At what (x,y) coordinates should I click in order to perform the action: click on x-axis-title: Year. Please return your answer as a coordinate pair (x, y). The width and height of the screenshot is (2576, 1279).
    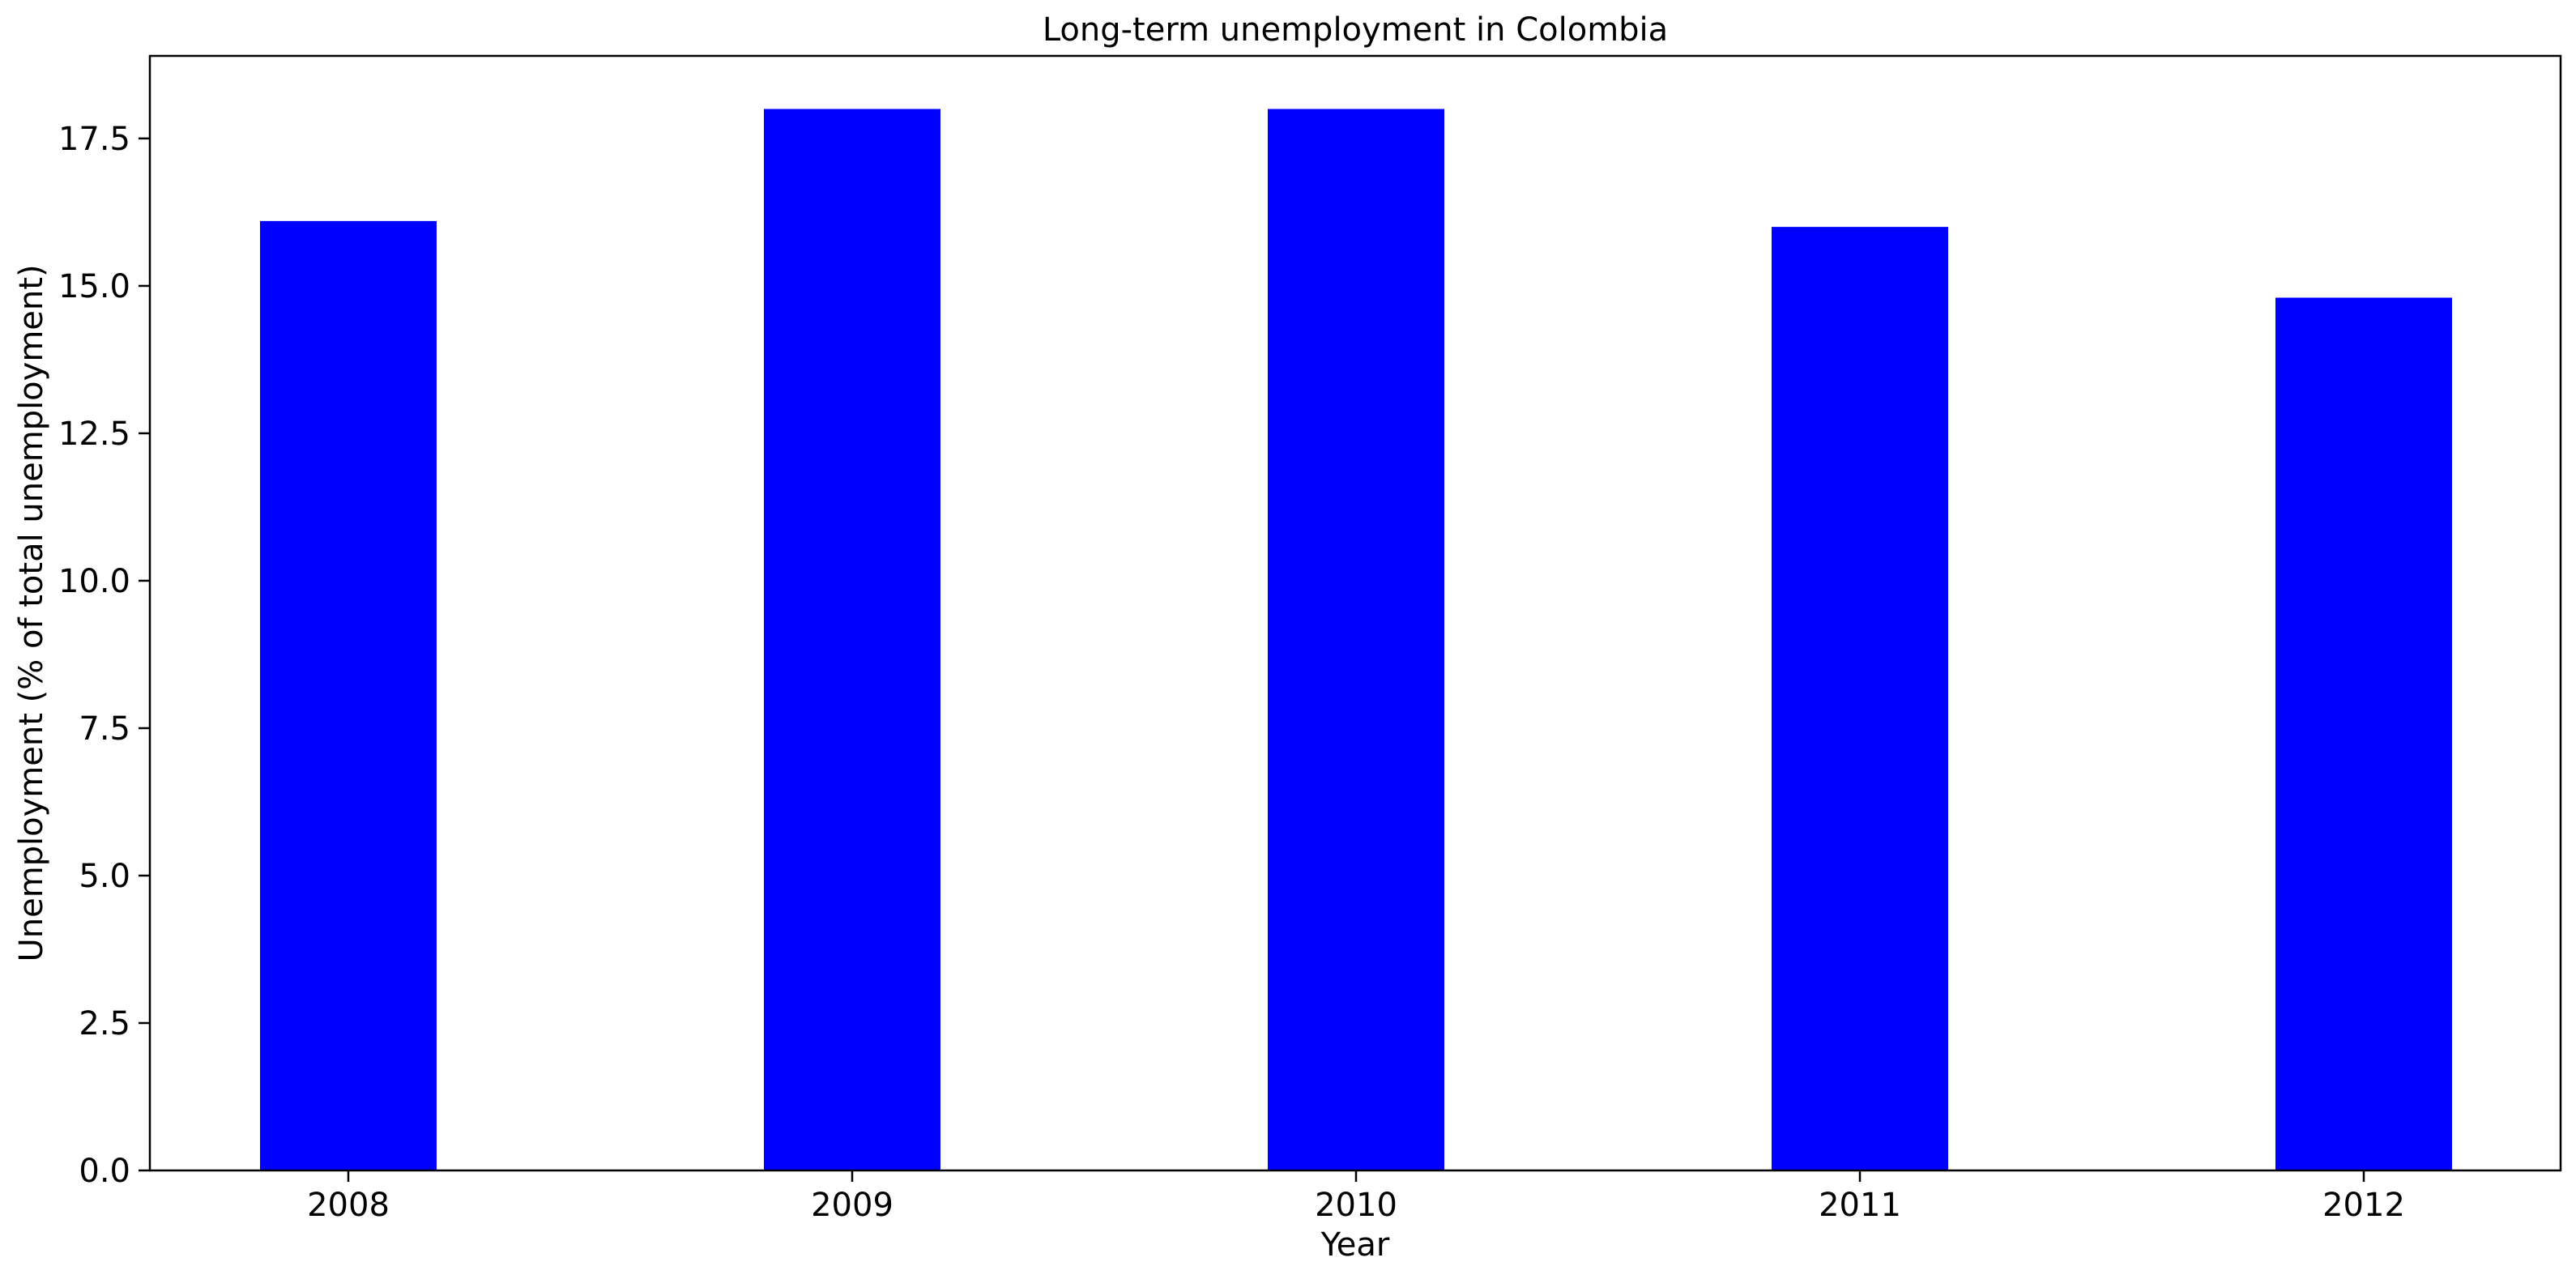
    Looking at the image, I should click on (1355, 1245).